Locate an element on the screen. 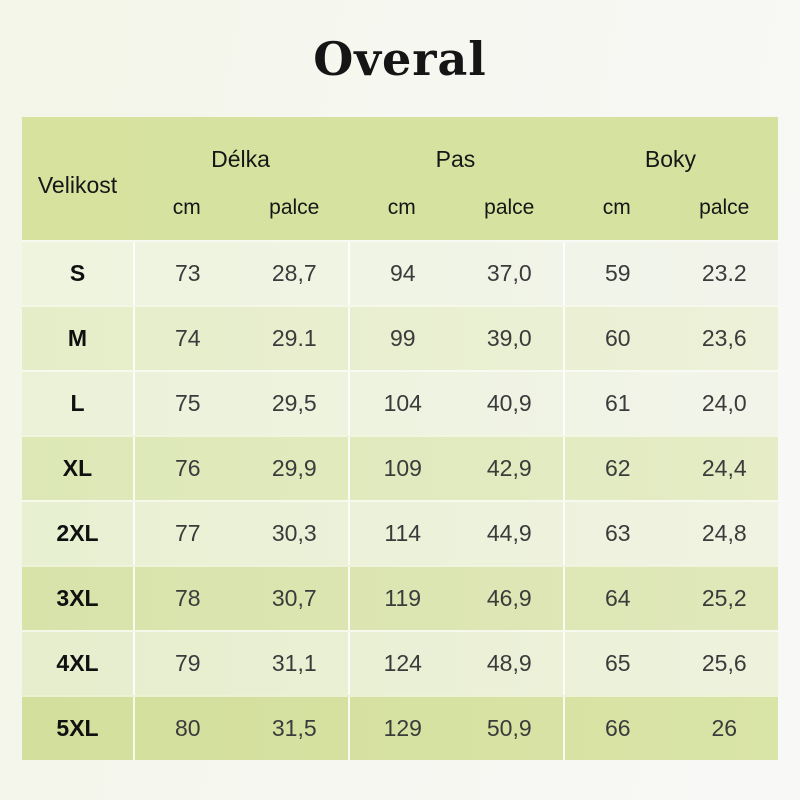  value-cell: 60 is located at coordinates (617, 338).